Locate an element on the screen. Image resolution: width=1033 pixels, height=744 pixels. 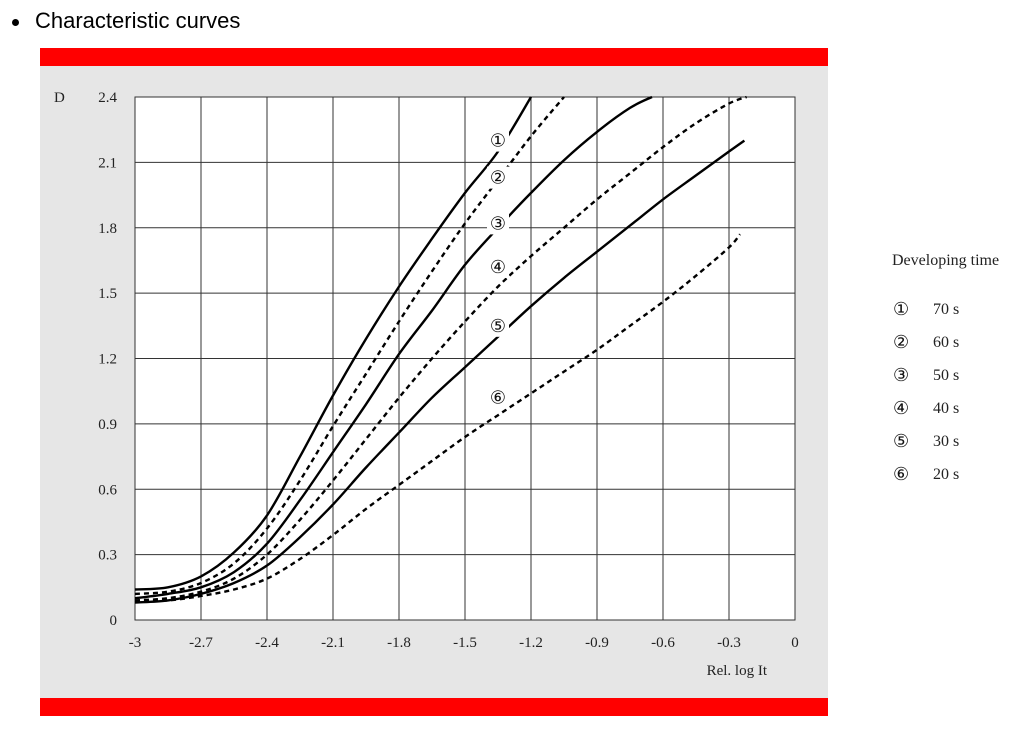
legend-marker-6: ⑥ is located at coordinates (901, 474).